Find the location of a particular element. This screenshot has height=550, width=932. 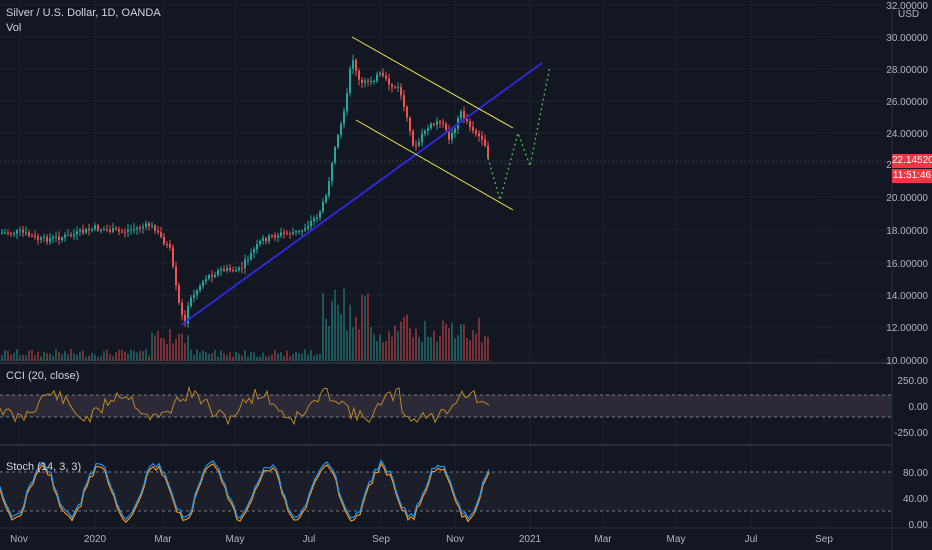

price-tick: 14.00000 is located at coordinates (907, 296).